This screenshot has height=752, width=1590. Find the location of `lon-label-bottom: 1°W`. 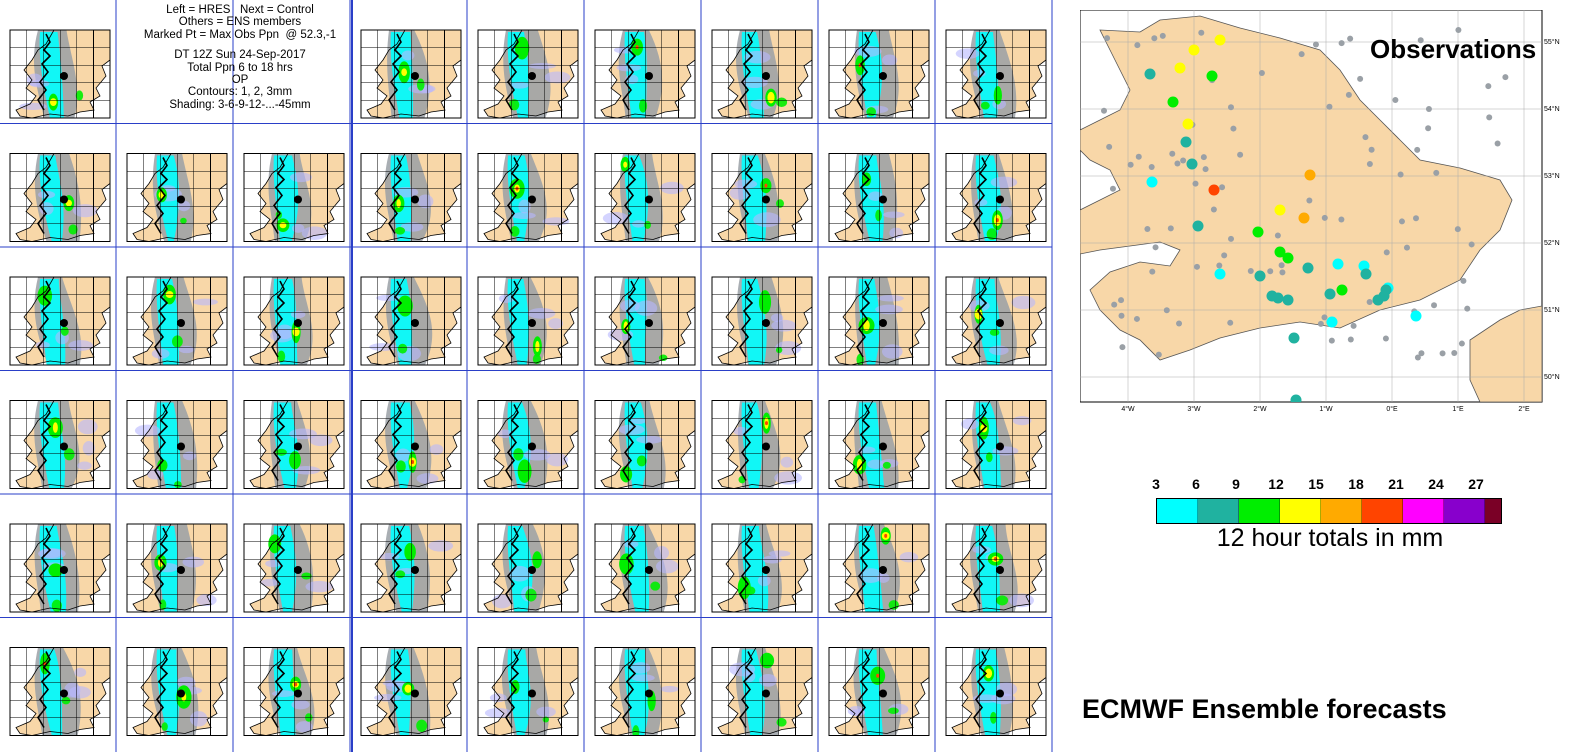

lon-label-bottom: 1°W is located at coordinates (1326, 409).